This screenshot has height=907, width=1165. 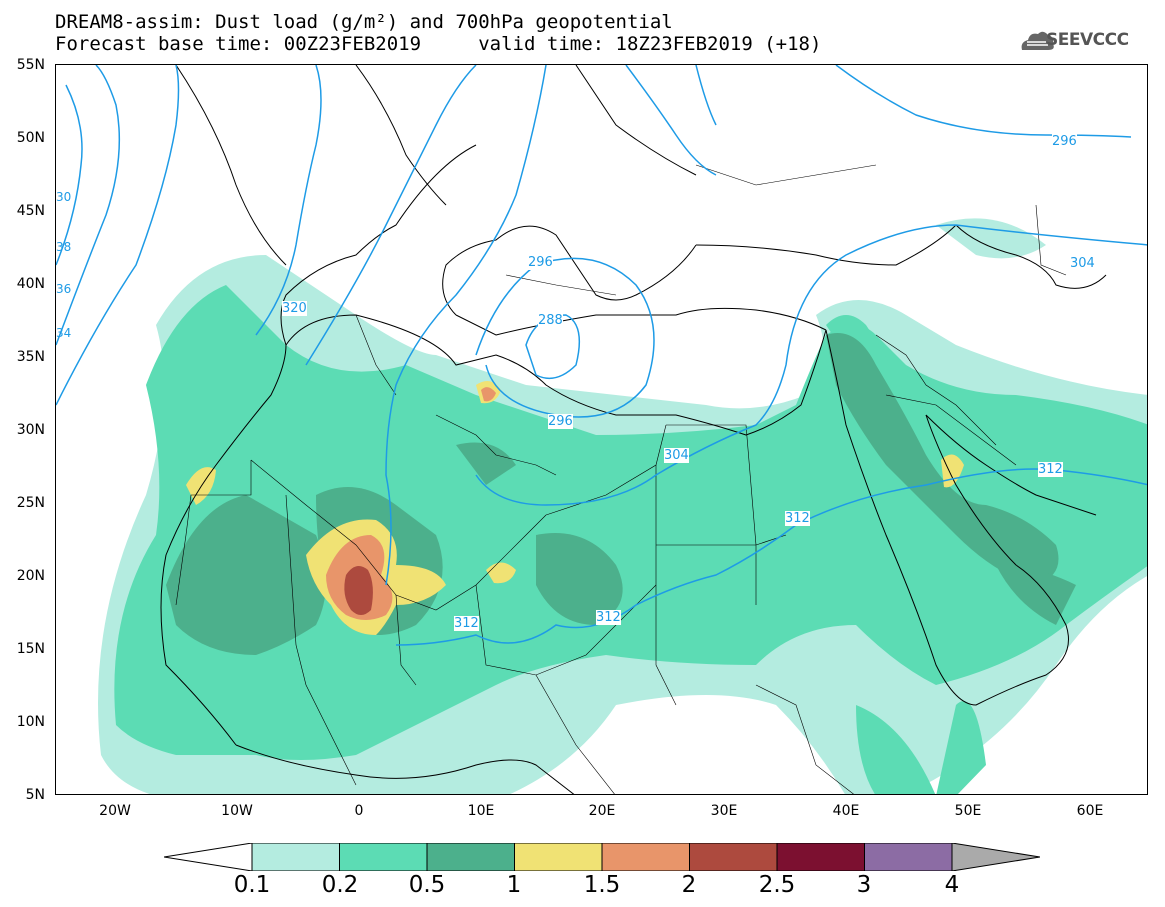 What do you see at coordinates (550, 320) in the screenshot?
I see `contour-label-288: 288` at bounding box center [550, 320].